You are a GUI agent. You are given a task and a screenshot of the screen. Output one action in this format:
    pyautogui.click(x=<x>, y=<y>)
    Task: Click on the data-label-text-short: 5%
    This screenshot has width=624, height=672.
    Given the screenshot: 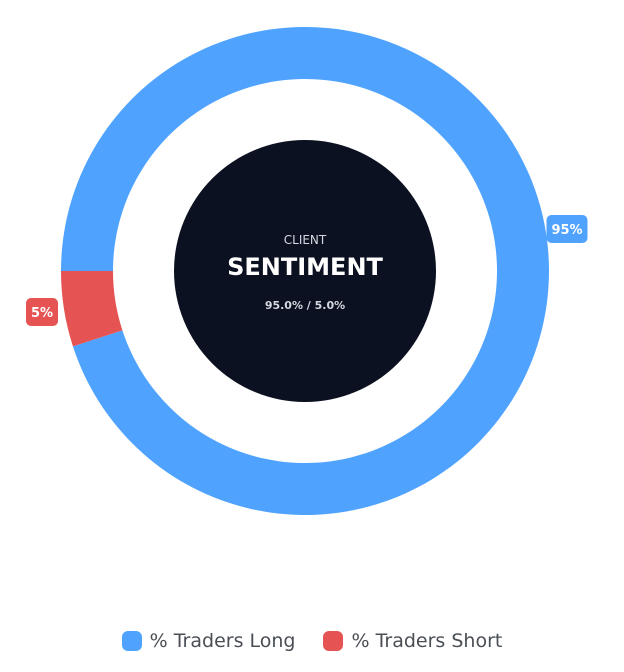 What is the action you would take?
    pyautogui.click(x=42, y=313)
    